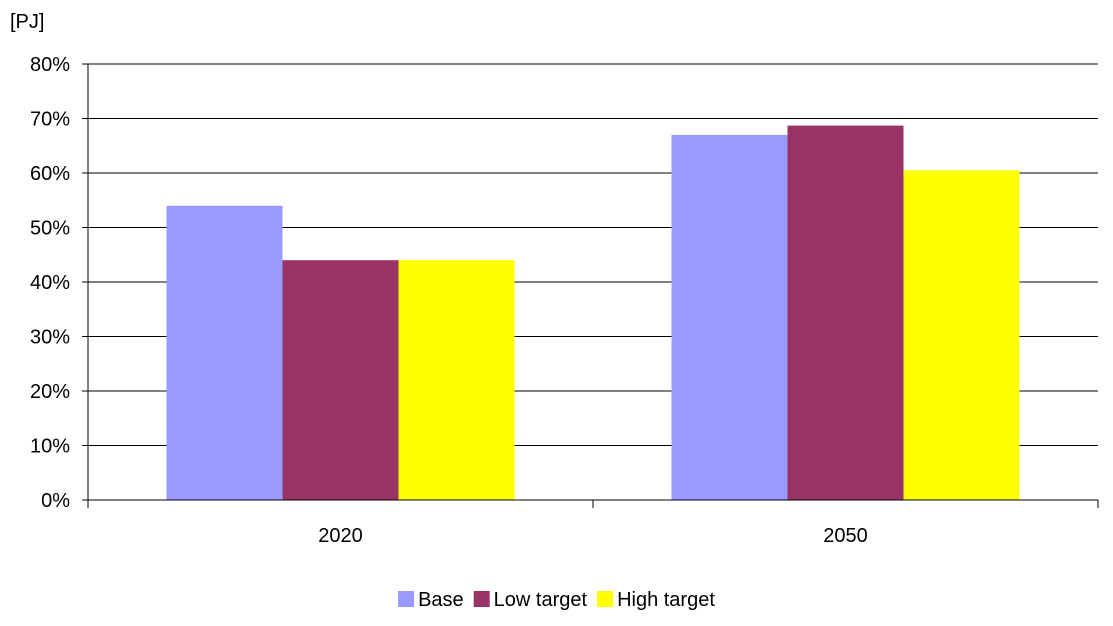 The width and height of the screenshot is (1113, 626). What do you see at coordinates (50, 174) in the screenshot?
I see `y-tick-label: 60%` at bounding box center [50, 174].